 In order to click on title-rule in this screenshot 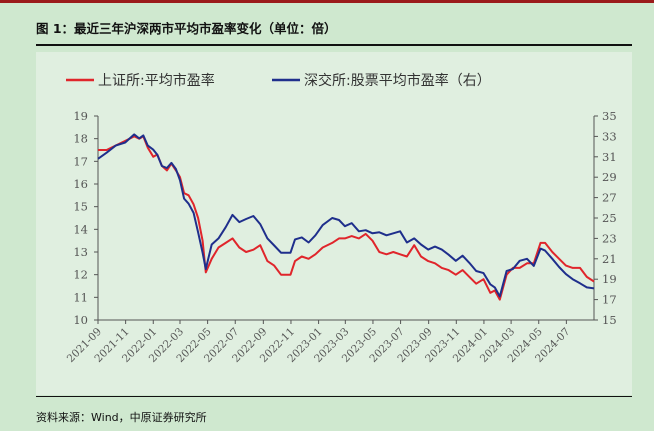, I will do `click(334, 45)`.